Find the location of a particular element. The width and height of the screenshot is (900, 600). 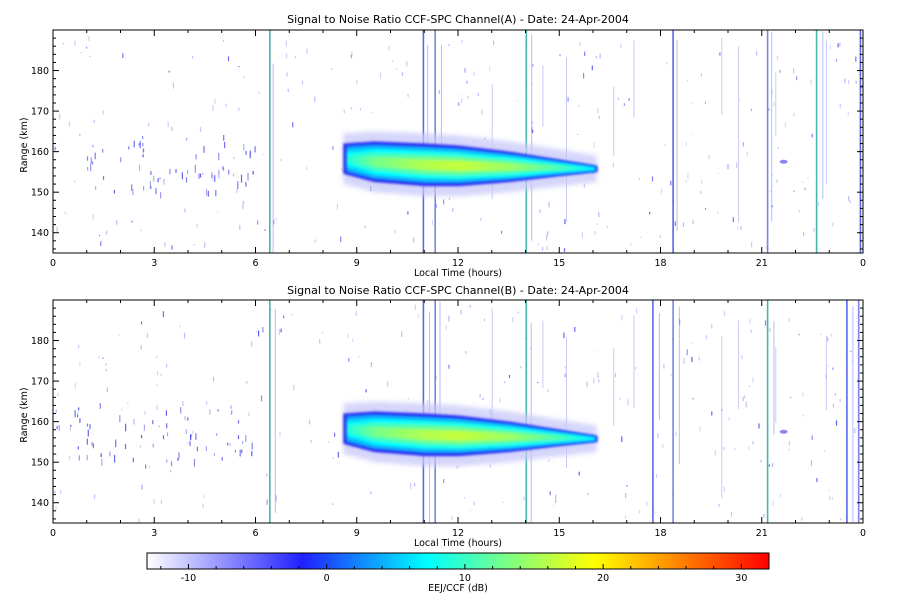

y-tick-label: 160 is located at coordinates (40, 422).